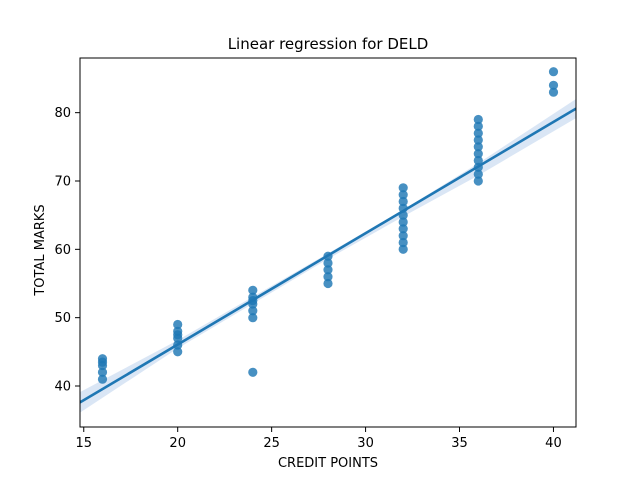  What do you see at coordinates (328, 463) in the screenshot?
I see `x-axis-label: CREDIT POINTS` at bounding box center [328, 463].